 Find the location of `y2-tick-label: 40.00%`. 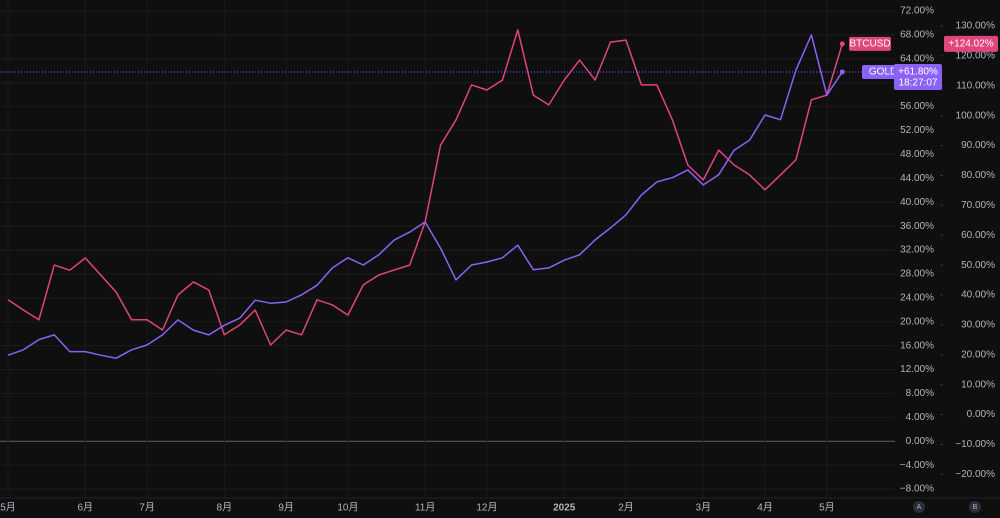

y2-tick-label: 40.00% is located at coordinates (978, 295).